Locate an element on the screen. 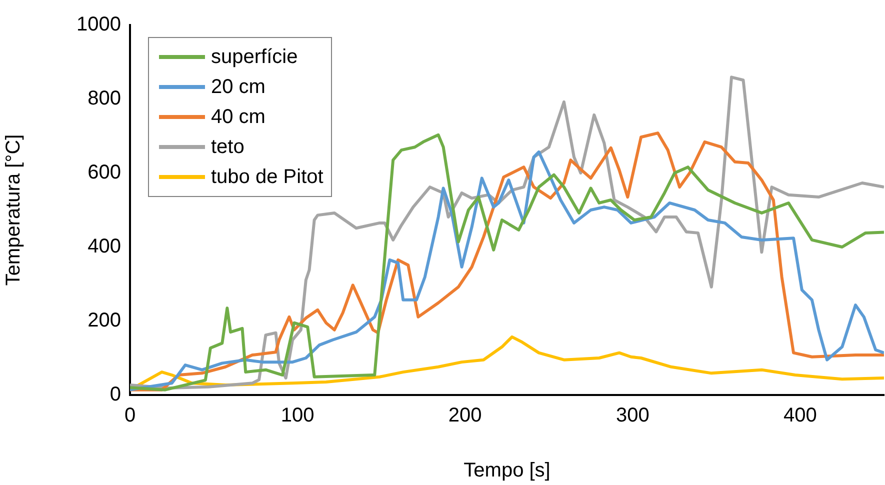  legend-label: tubo de Pitot is located at coordinates (267, 177).